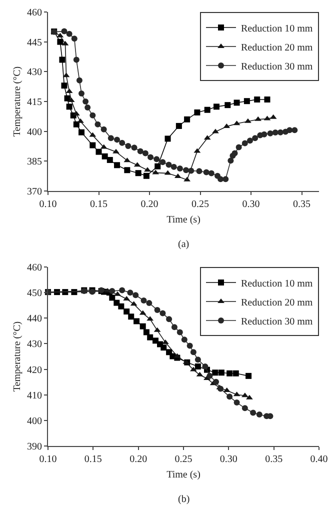 The width and height of the screenshot is (329, 517). Describe the element at coordinates (34, 192) in the screenshot. I see `y-tick-label: 370` at that location.